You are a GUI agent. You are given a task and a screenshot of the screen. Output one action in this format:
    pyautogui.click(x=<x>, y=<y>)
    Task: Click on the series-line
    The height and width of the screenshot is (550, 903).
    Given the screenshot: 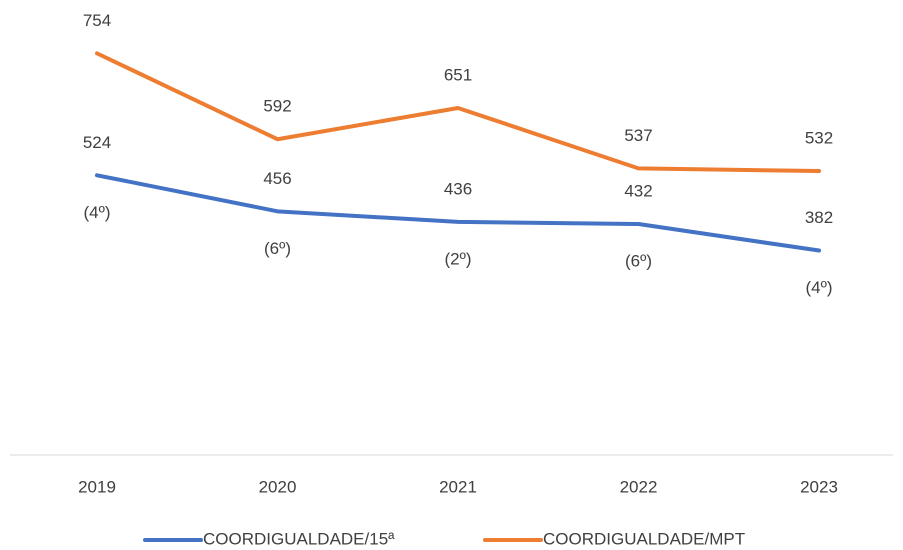 What is the action you would take?
    pyautogui.click(x=458, y=213)
    